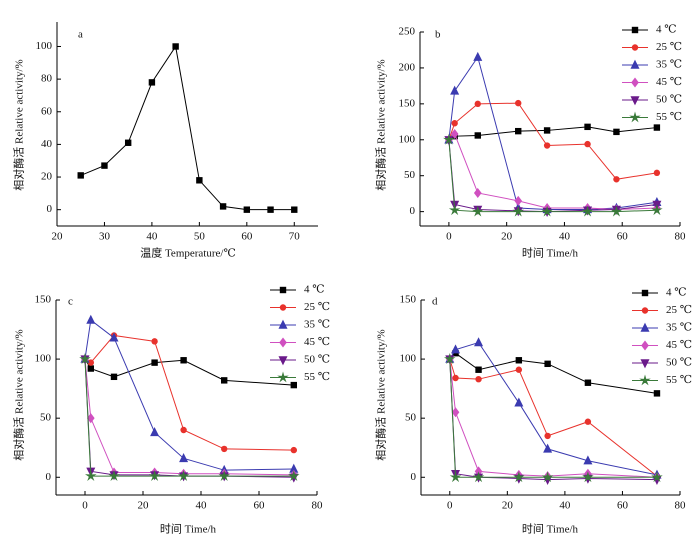 This screenshot has width=700, height=546. What do you see at coordinates (47, 144) in the screenshot?
I see `y-tick-label: 40` at bounding box center [47, 144].